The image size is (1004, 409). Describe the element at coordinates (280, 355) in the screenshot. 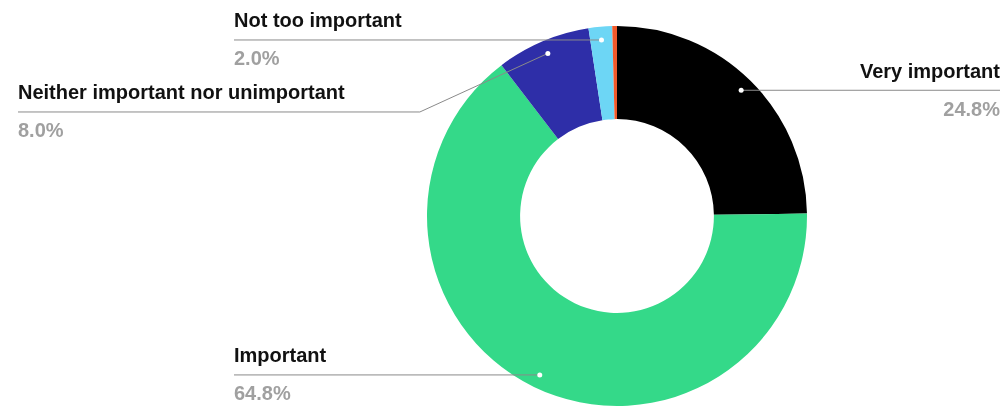

I see `slice-label: Important` at that location.